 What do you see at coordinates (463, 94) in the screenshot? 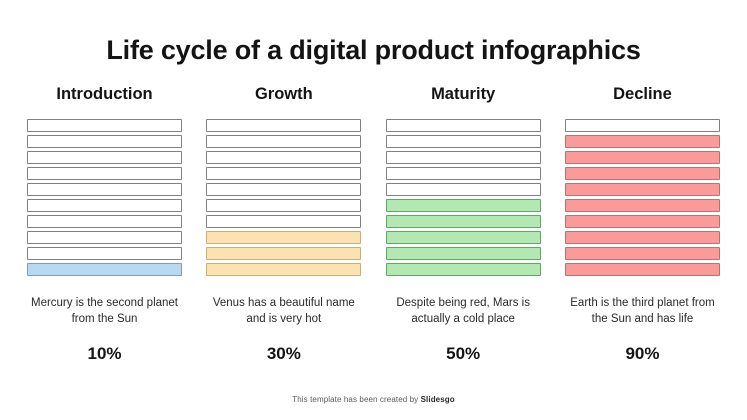
I see `stage-header-maturity: Maturity` at bounding box center [463, 94].